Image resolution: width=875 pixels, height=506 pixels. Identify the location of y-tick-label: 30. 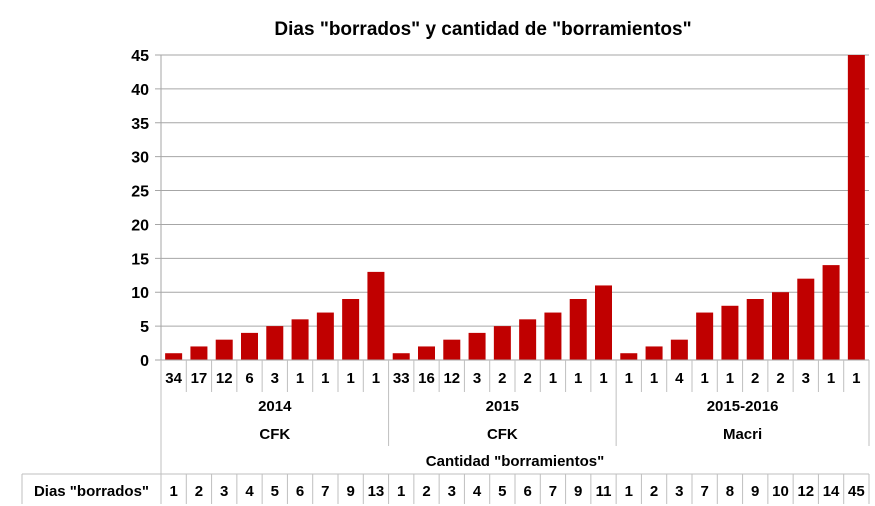
(140, 158).